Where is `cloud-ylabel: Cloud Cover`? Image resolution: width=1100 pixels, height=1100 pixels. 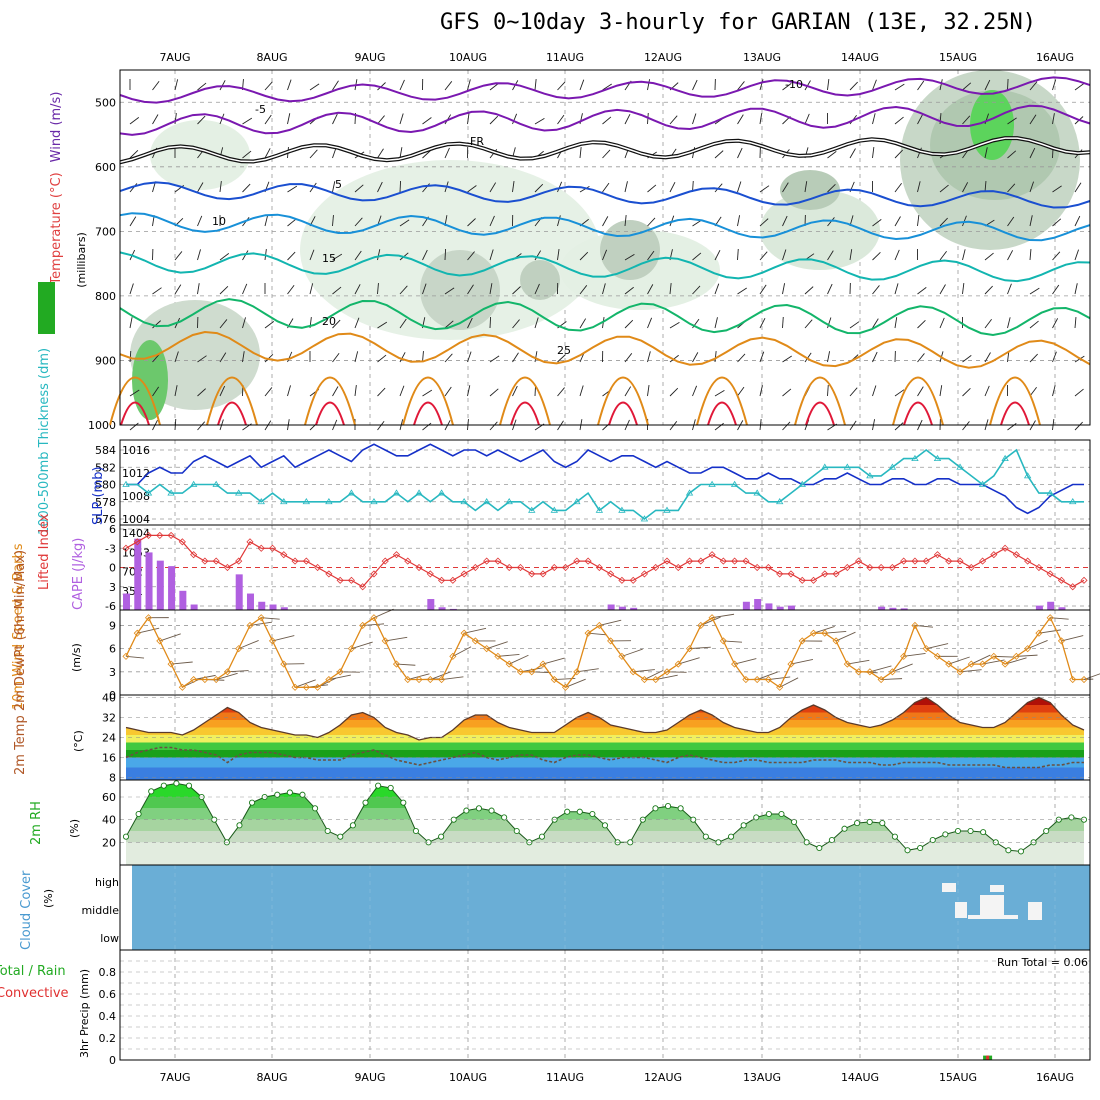 cloud-ylabel: Cloud Cover is located at coordinates (26, 910).